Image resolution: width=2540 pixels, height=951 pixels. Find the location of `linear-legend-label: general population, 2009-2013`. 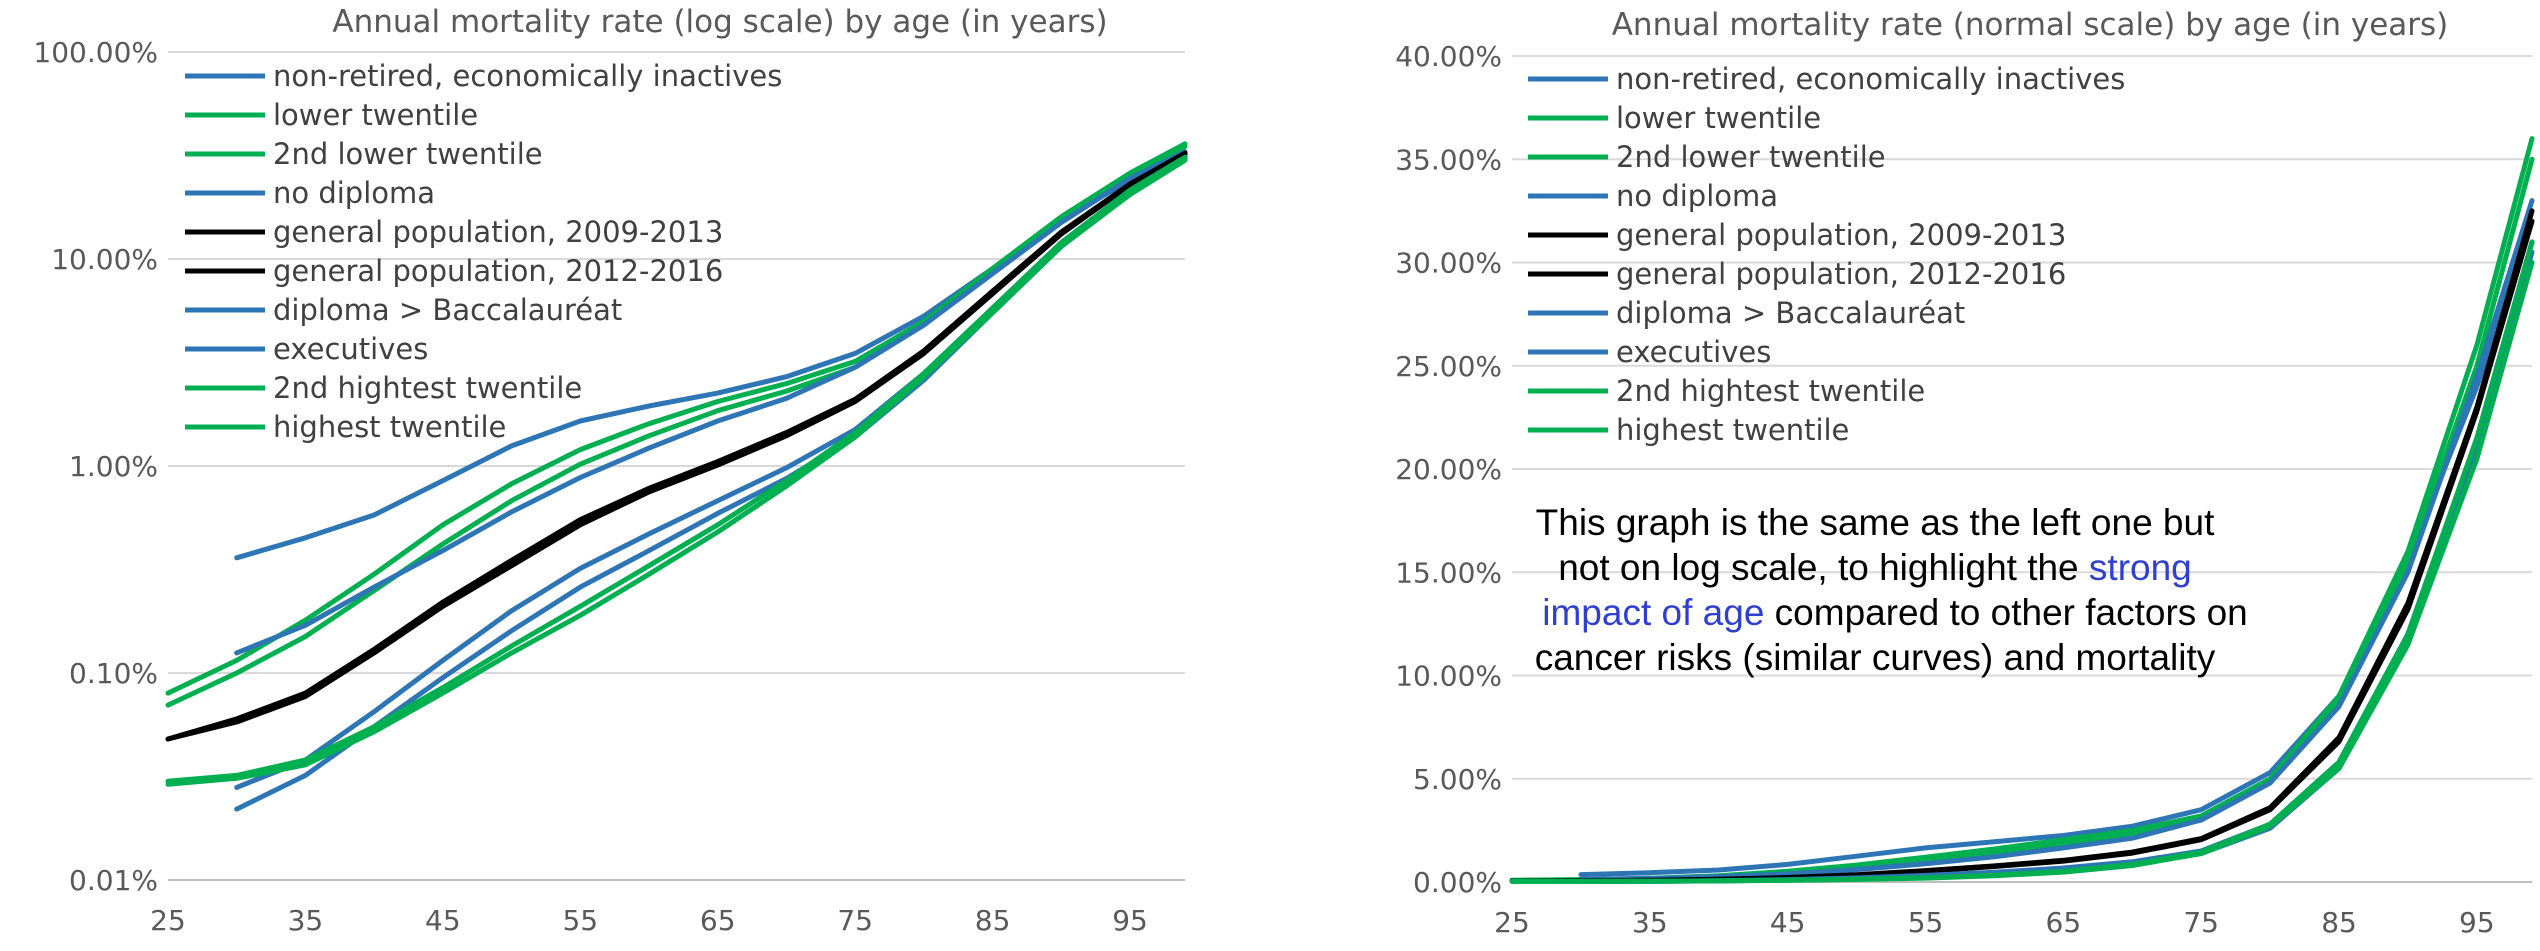

linear-legend-label: general population, 2009-2013 is located at coordinates (1841, 235).